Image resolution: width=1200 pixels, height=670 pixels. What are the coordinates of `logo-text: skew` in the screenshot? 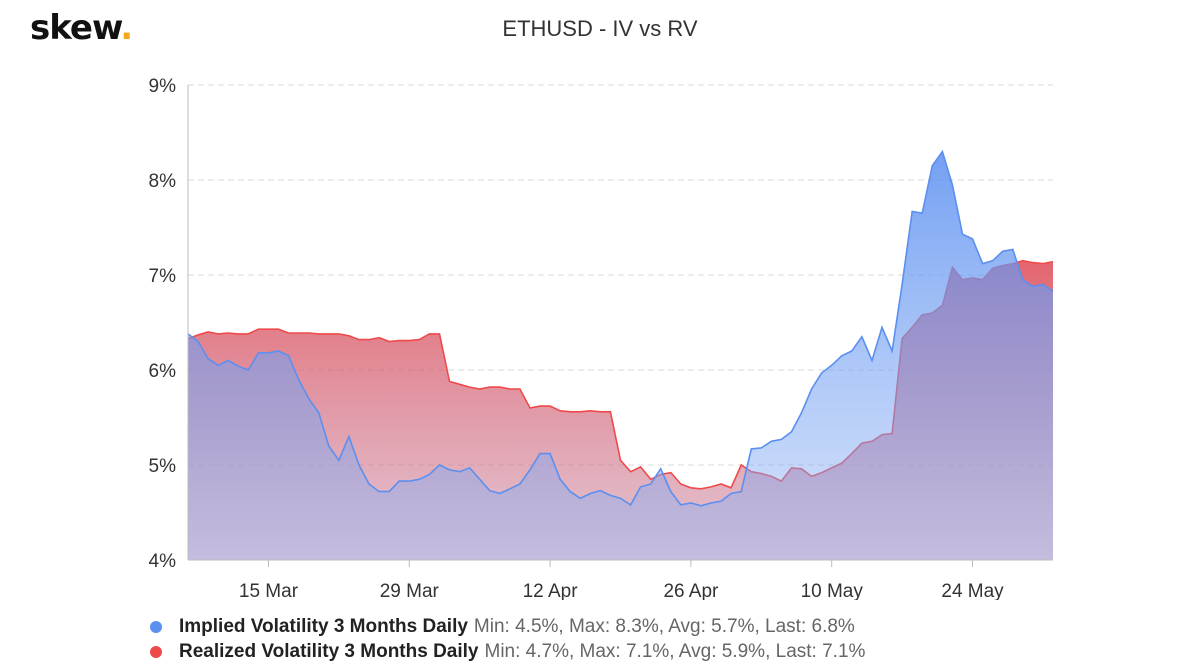 It's located at (75, 28).